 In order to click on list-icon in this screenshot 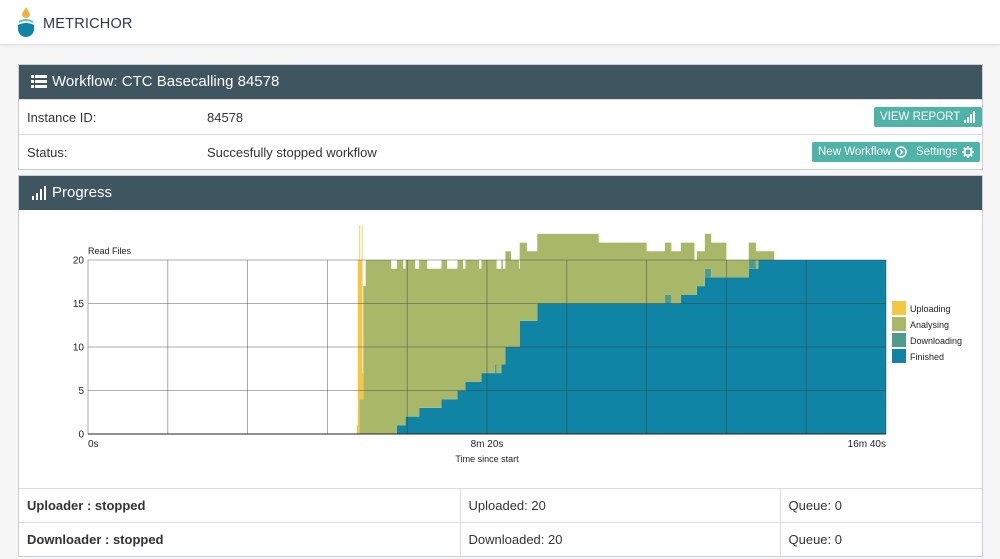, I will do `click(39, 81)`.